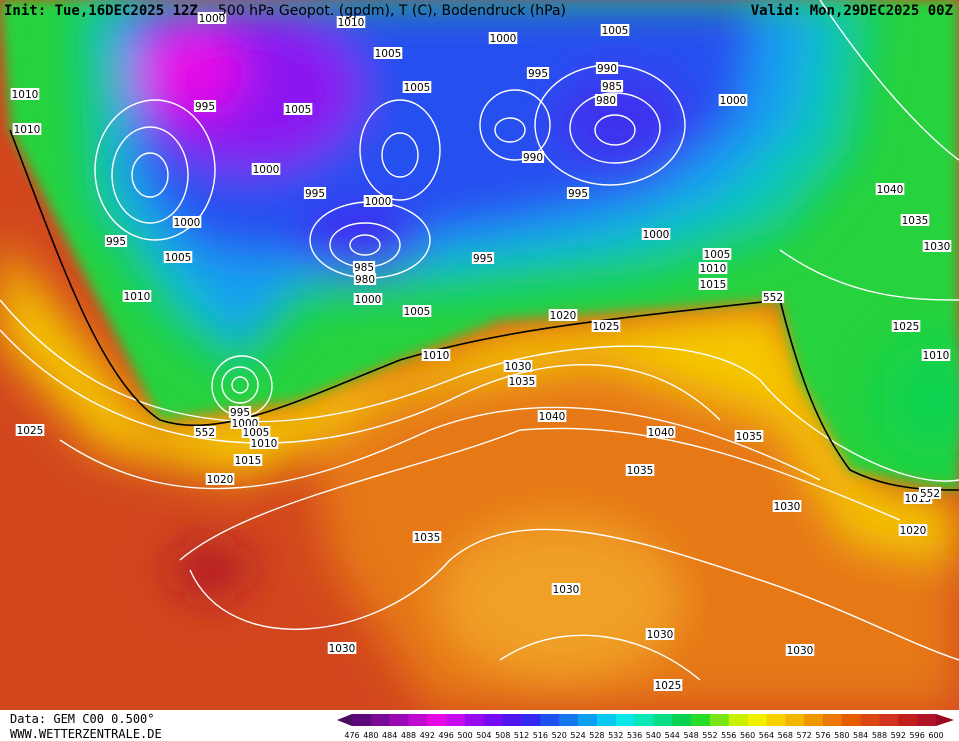 This screenshot has width=959, height=741. I want to click on colorbar-tick-label: 476, so click(351, 735).